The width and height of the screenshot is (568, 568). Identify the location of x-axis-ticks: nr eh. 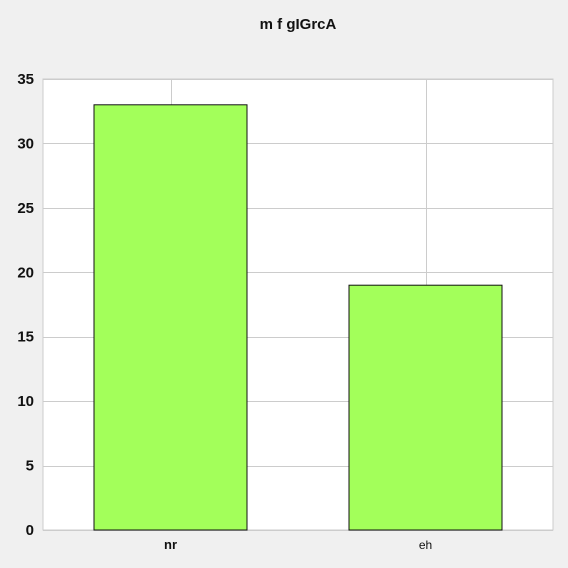
(298, 544).